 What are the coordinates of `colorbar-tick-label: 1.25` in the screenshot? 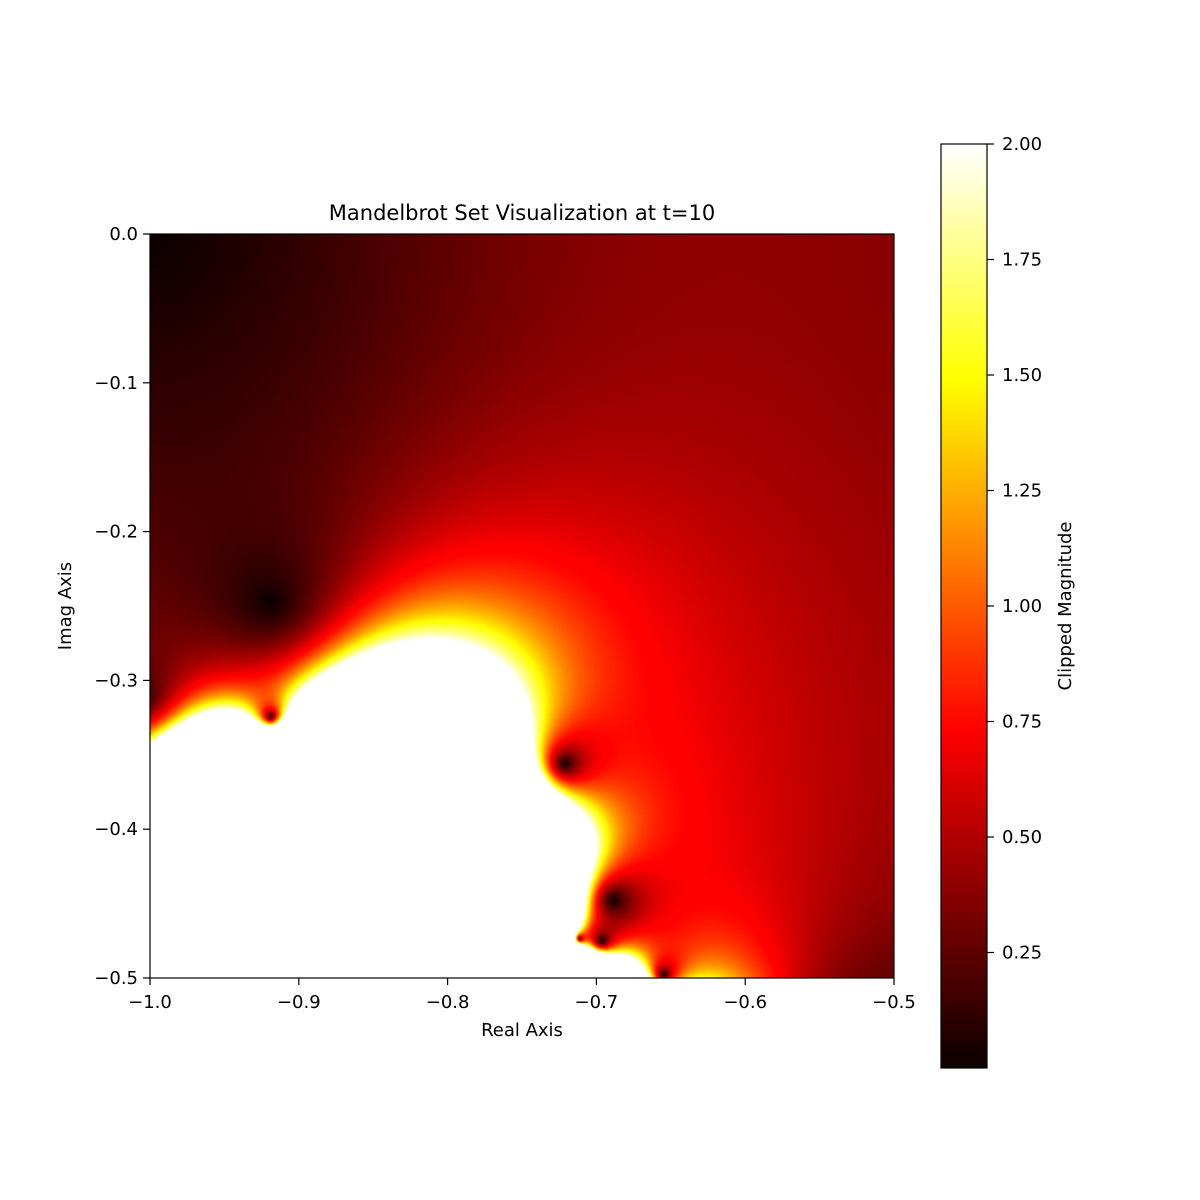 It's located at (1022, 491).